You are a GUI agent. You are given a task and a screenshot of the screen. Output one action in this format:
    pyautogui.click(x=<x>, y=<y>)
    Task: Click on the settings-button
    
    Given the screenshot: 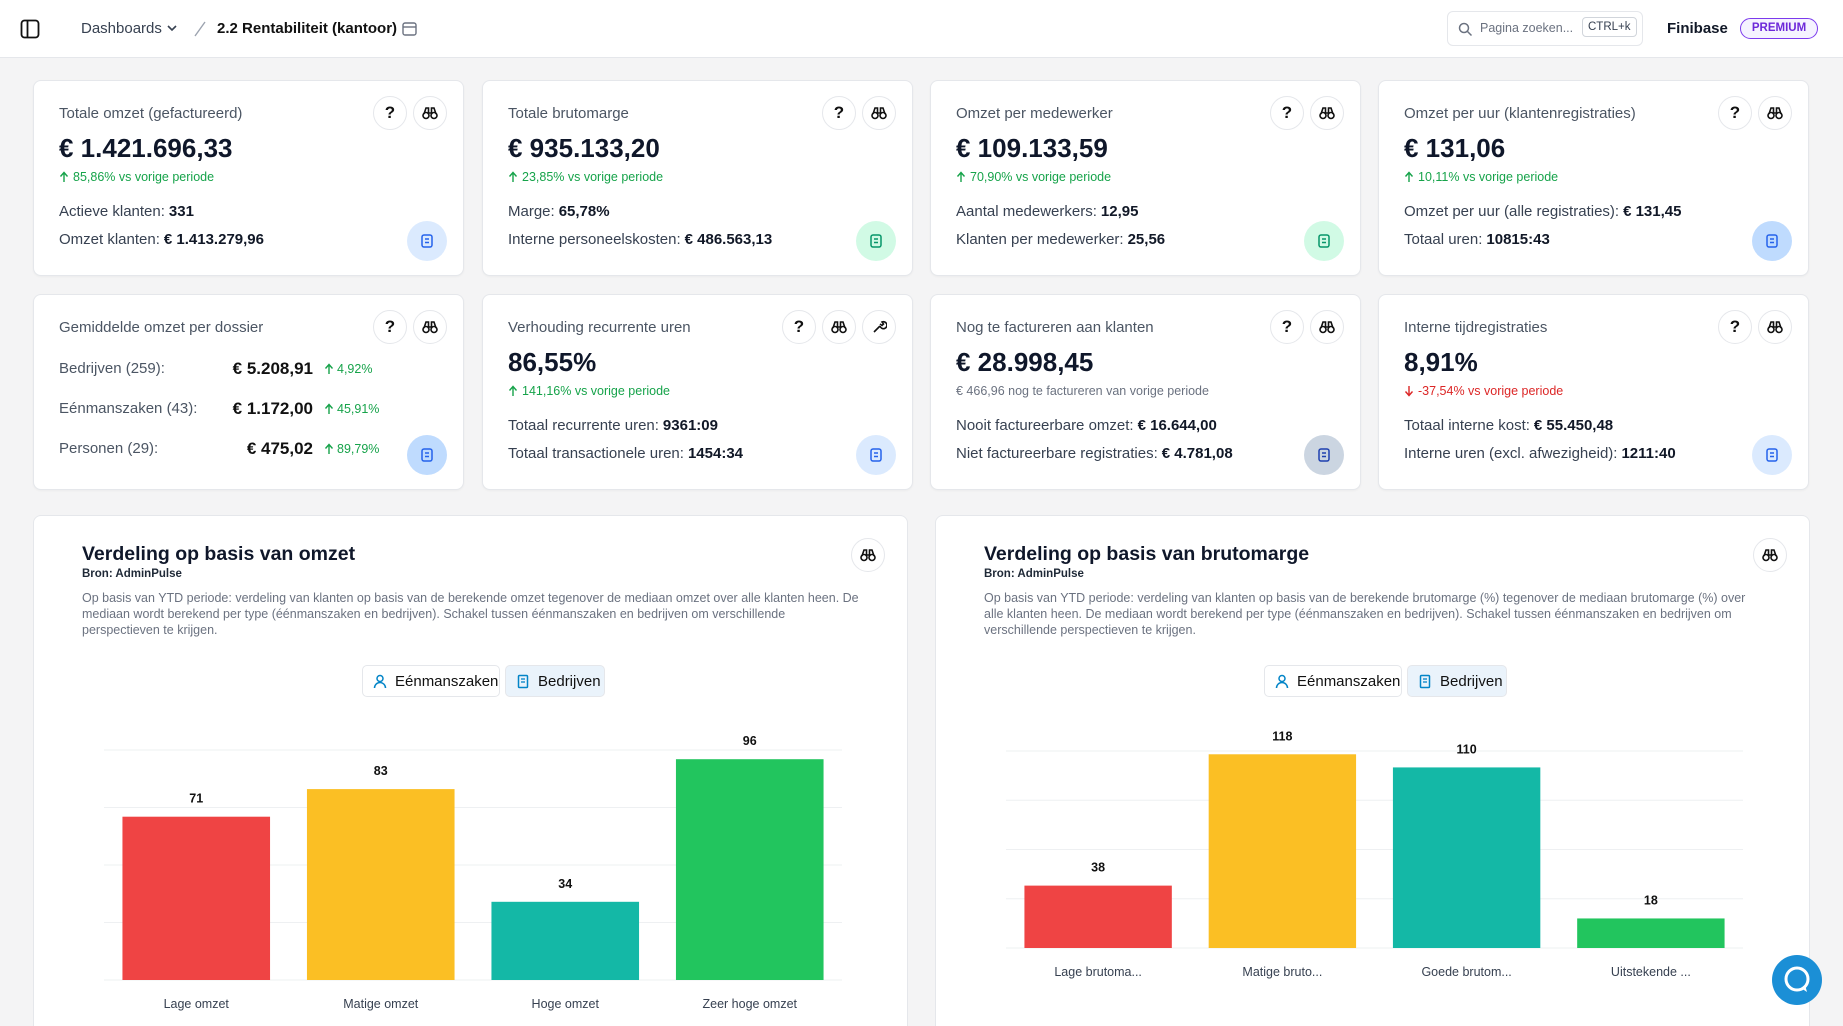 What is the action you would take?
    pyautogui.click(x=879, y=327)
    